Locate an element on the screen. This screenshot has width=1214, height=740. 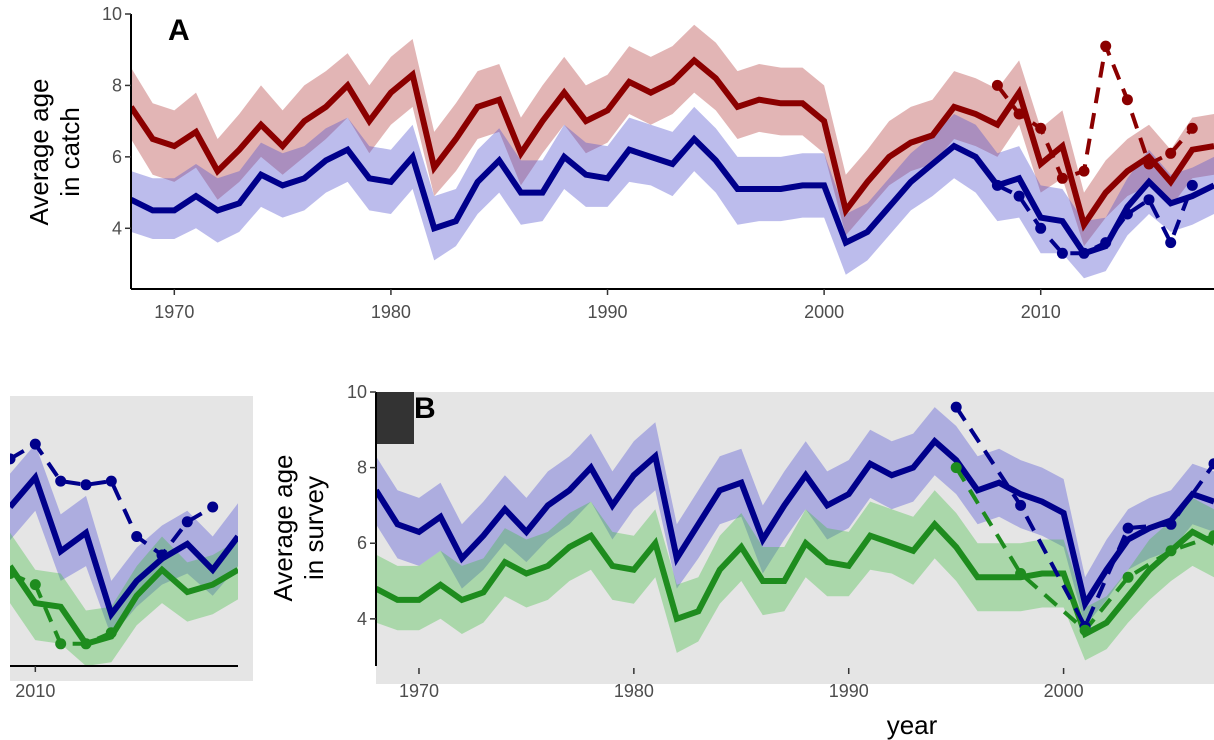
panel-b-dark-block is located at coordinates (395, 418).